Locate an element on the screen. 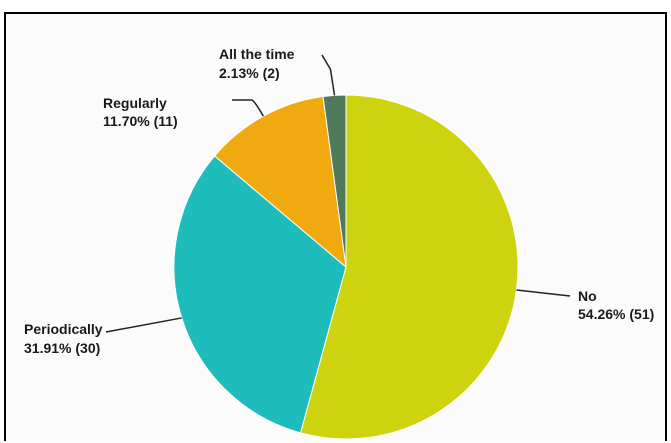 Image resolution: width=671 pixels, height=443 pixels. slice-value-all-the-time: 2.13% (2) is located at coordinates (249, 73).